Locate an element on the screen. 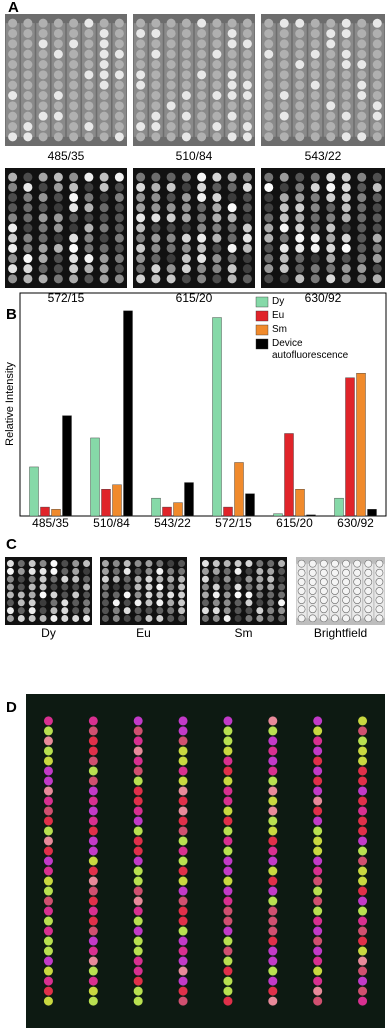 The height and width of the screenshot is (1036, 391). micrograph is located at coordinates (323, 228).